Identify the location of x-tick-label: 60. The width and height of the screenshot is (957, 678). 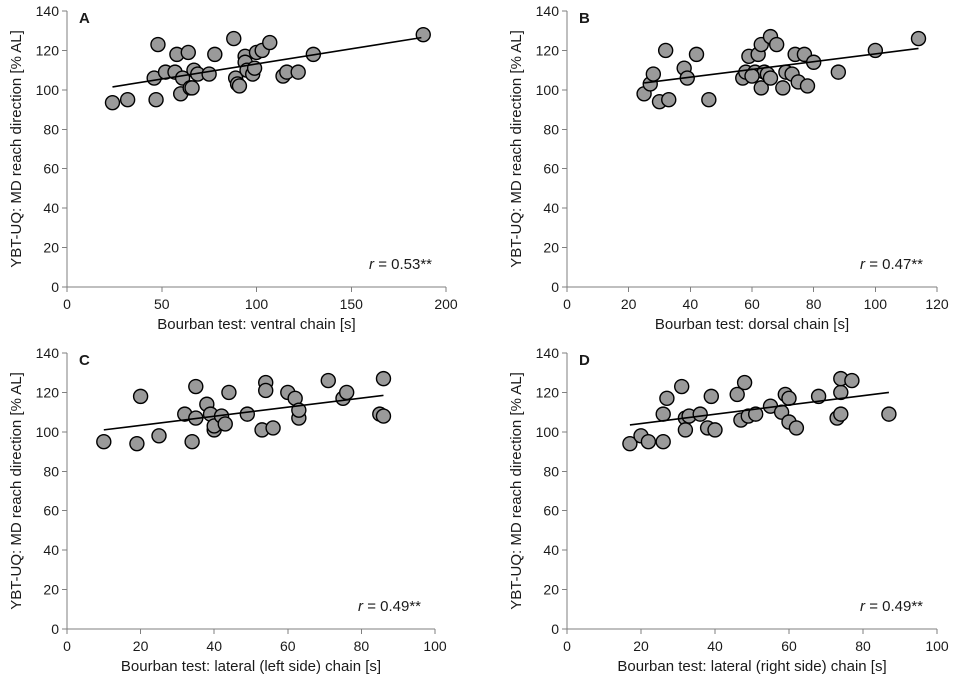
(752, 304).